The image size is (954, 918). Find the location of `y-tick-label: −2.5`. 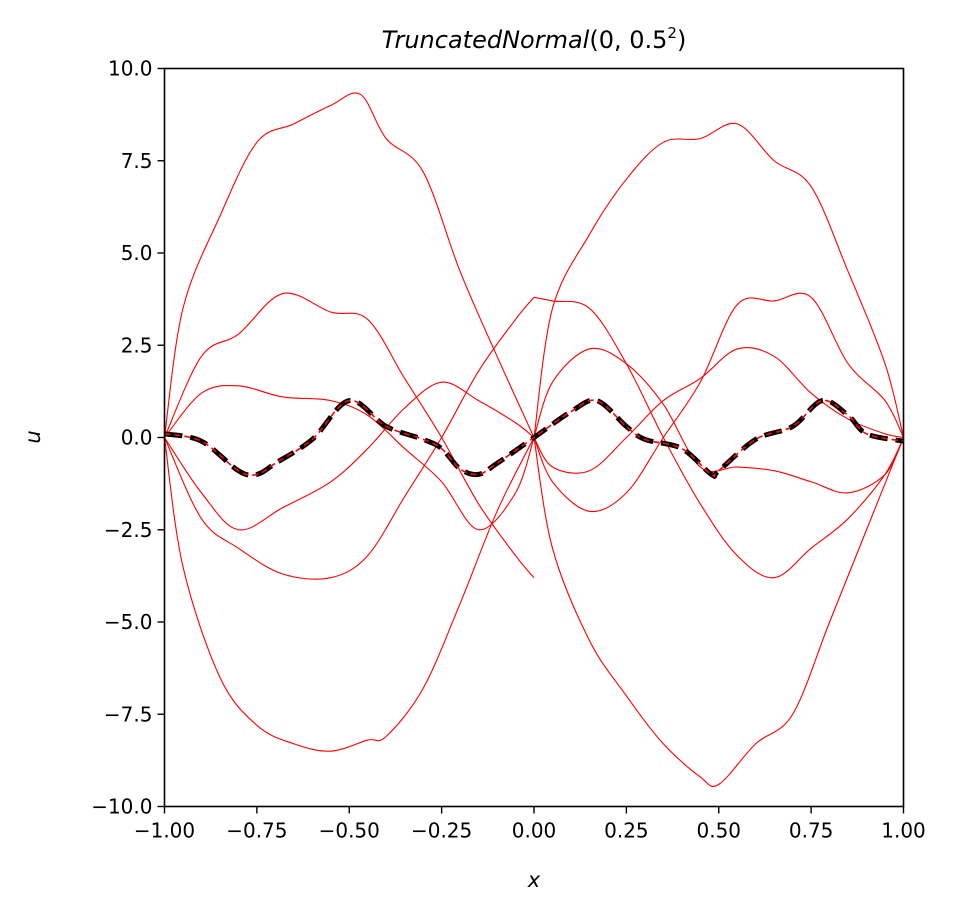

y-tick-label: −2.5 is located at coordinates (128, 530).